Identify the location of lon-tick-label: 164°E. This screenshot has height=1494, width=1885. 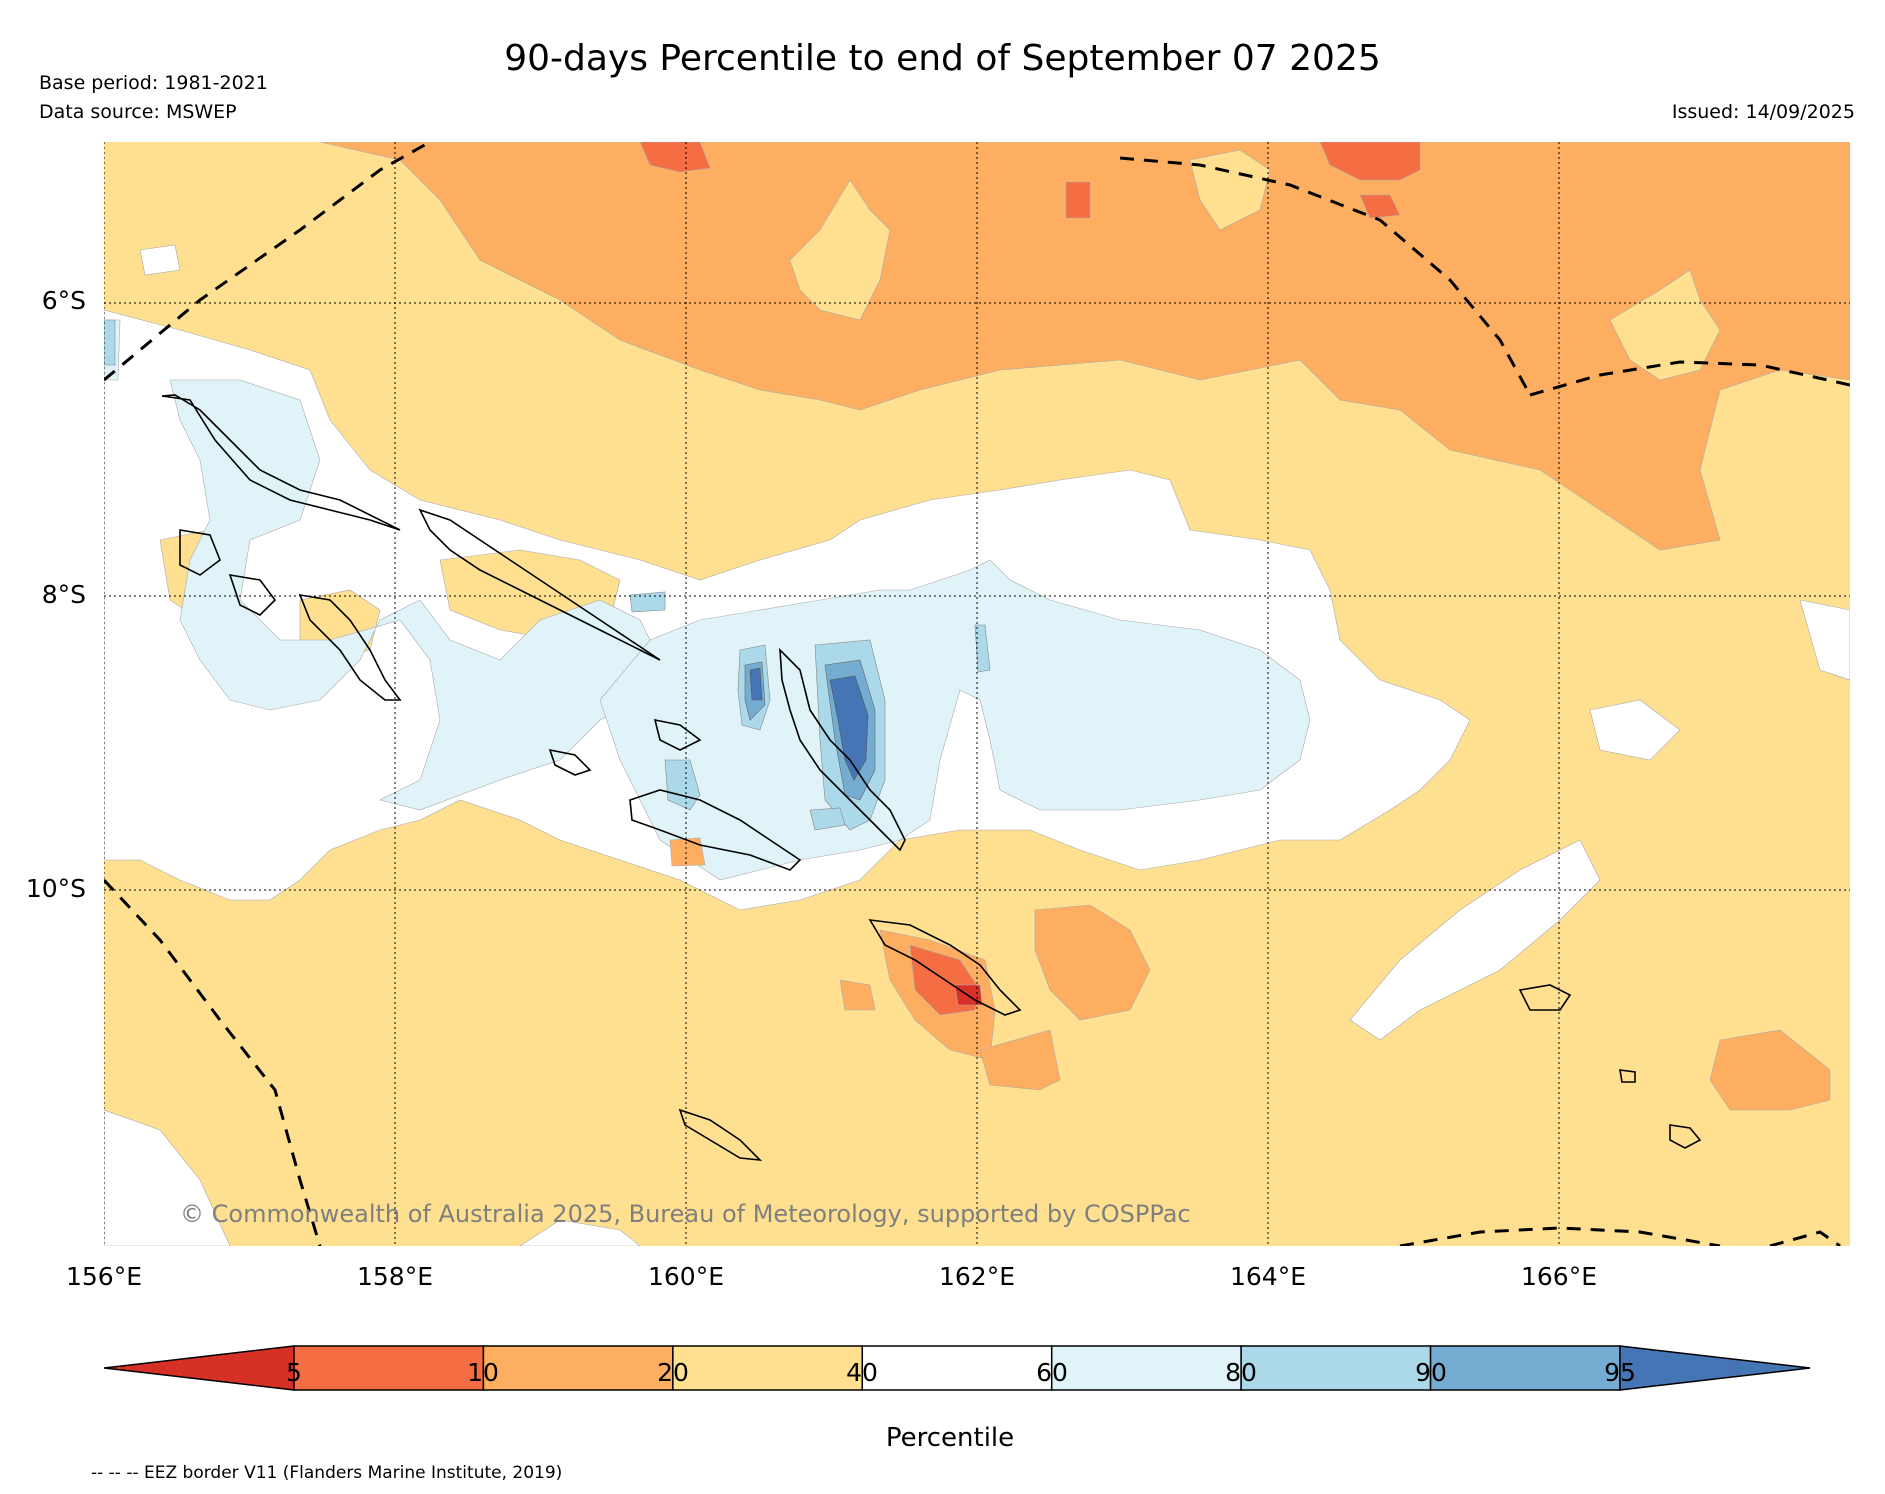
(1267, 1276).